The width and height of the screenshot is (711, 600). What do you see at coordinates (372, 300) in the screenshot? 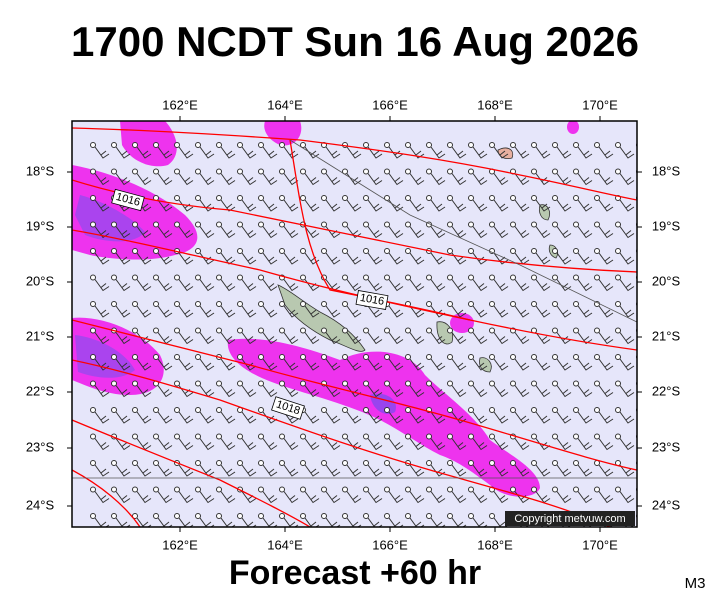
I see `isobar-label: 1016` at bounding box center [372, 300].